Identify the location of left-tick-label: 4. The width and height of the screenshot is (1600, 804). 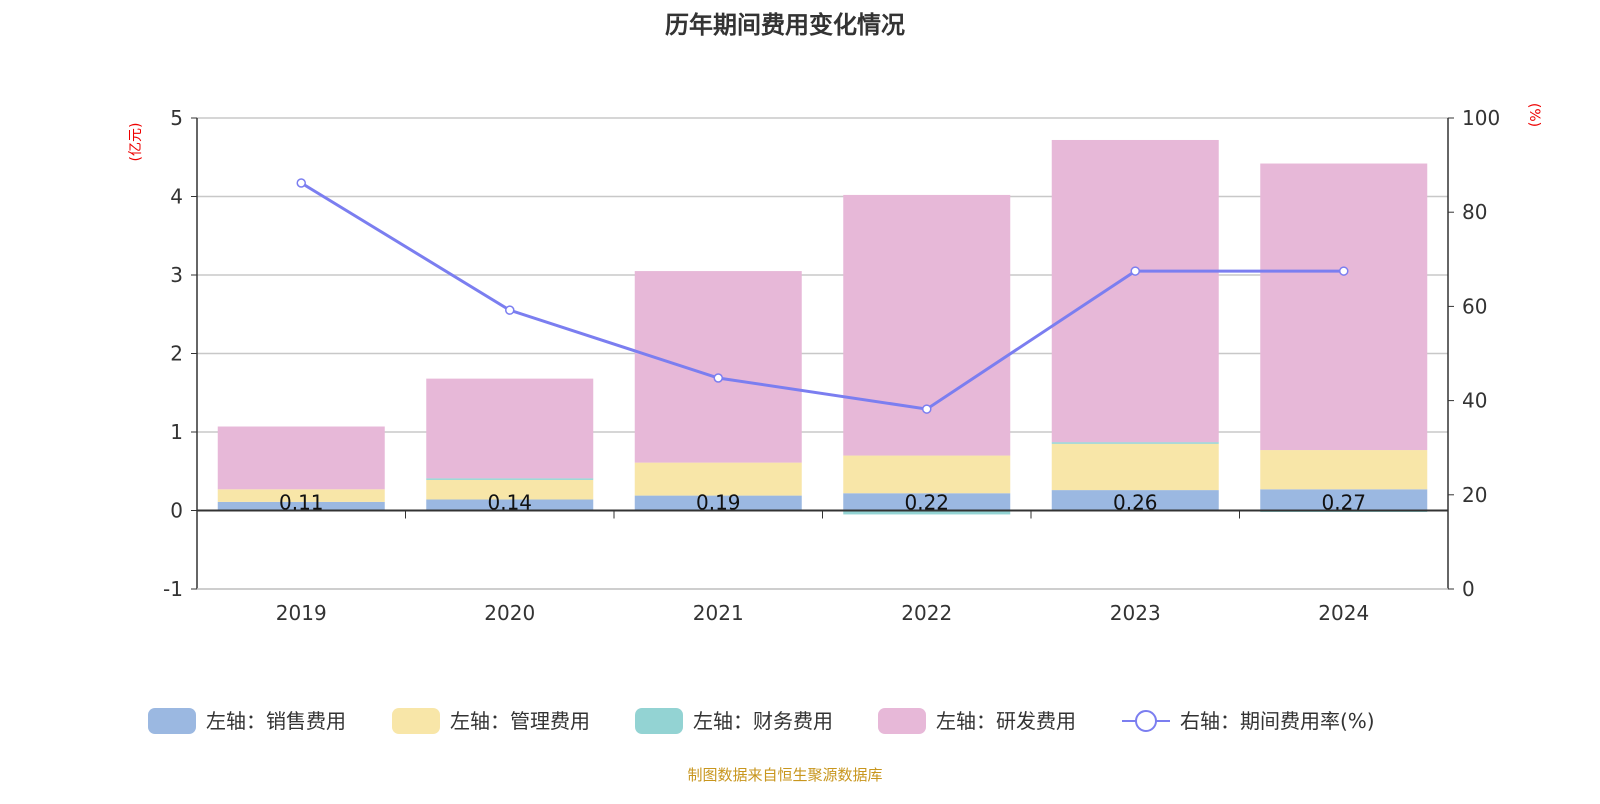
(176, 197).